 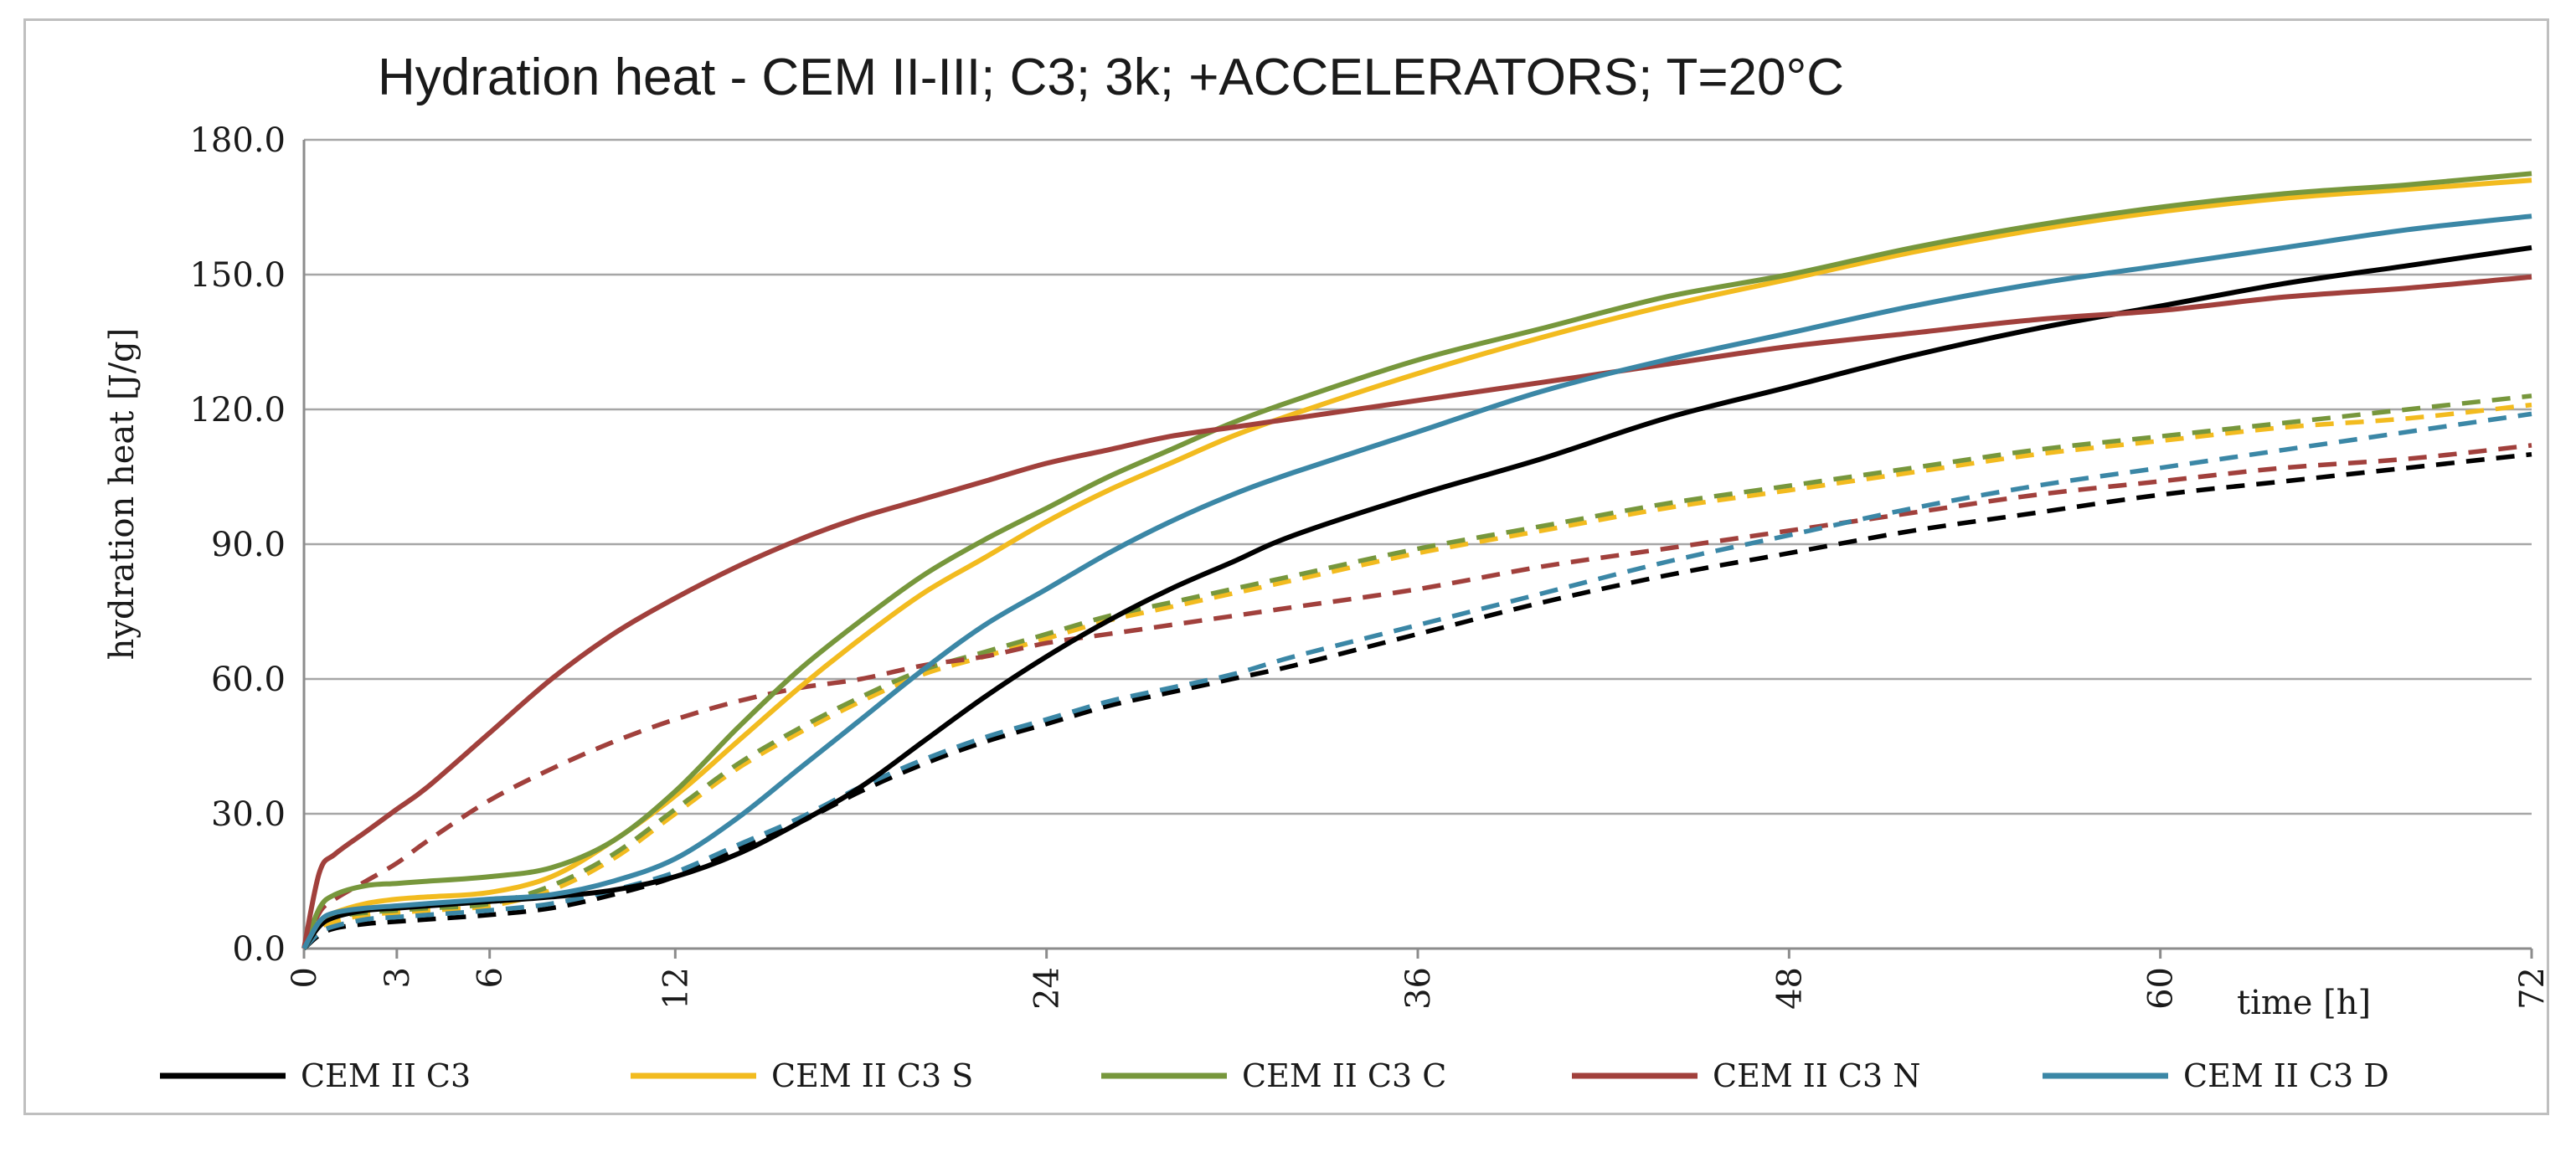 I want to click on x-tick-label: 72, so click(x=2532, y=988).